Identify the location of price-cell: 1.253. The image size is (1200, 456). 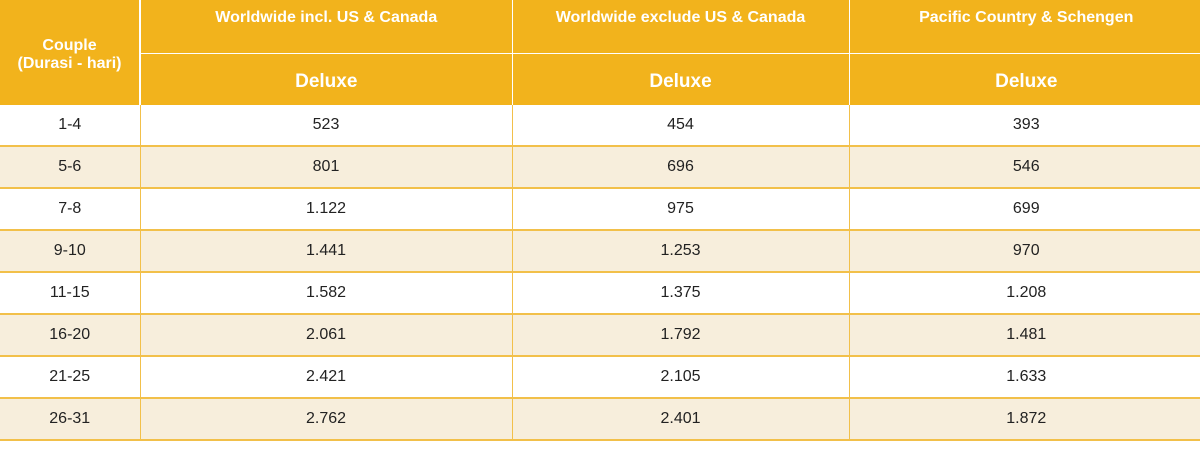
(681, 251).